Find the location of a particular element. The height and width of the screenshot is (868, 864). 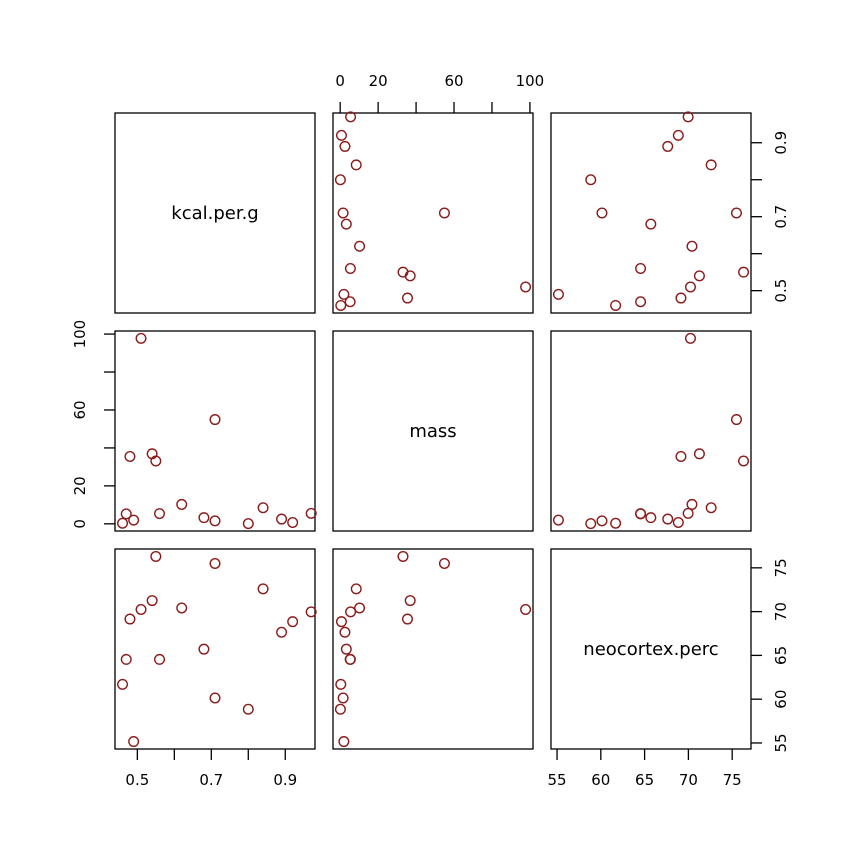

axis-tick-label: 65 is located at coordinates (644, 780).